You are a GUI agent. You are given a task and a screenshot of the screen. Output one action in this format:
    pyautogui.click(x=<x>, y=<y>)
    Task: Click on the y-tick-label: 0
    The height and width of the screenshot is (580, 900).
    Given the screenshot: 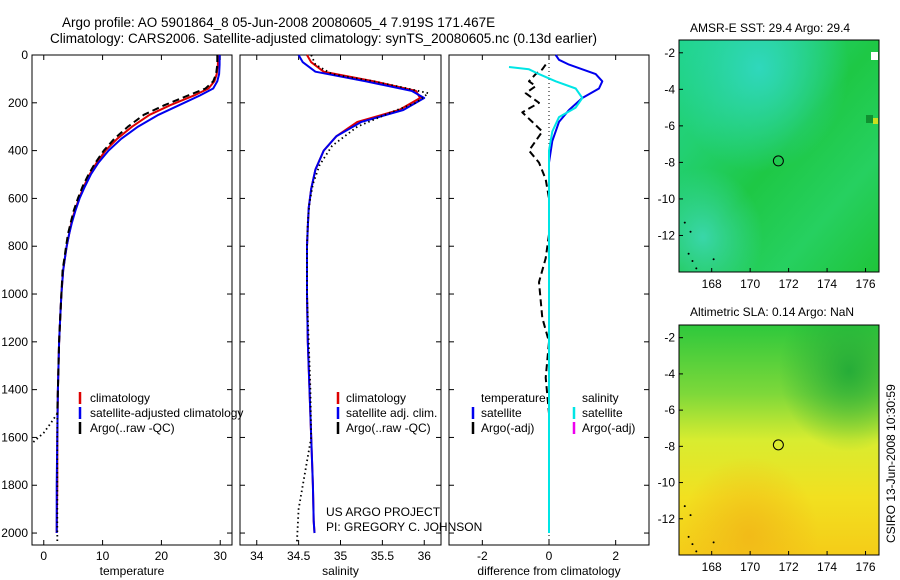 What is the action you would take?
    pyautogui.click(x=24, y=55)
    